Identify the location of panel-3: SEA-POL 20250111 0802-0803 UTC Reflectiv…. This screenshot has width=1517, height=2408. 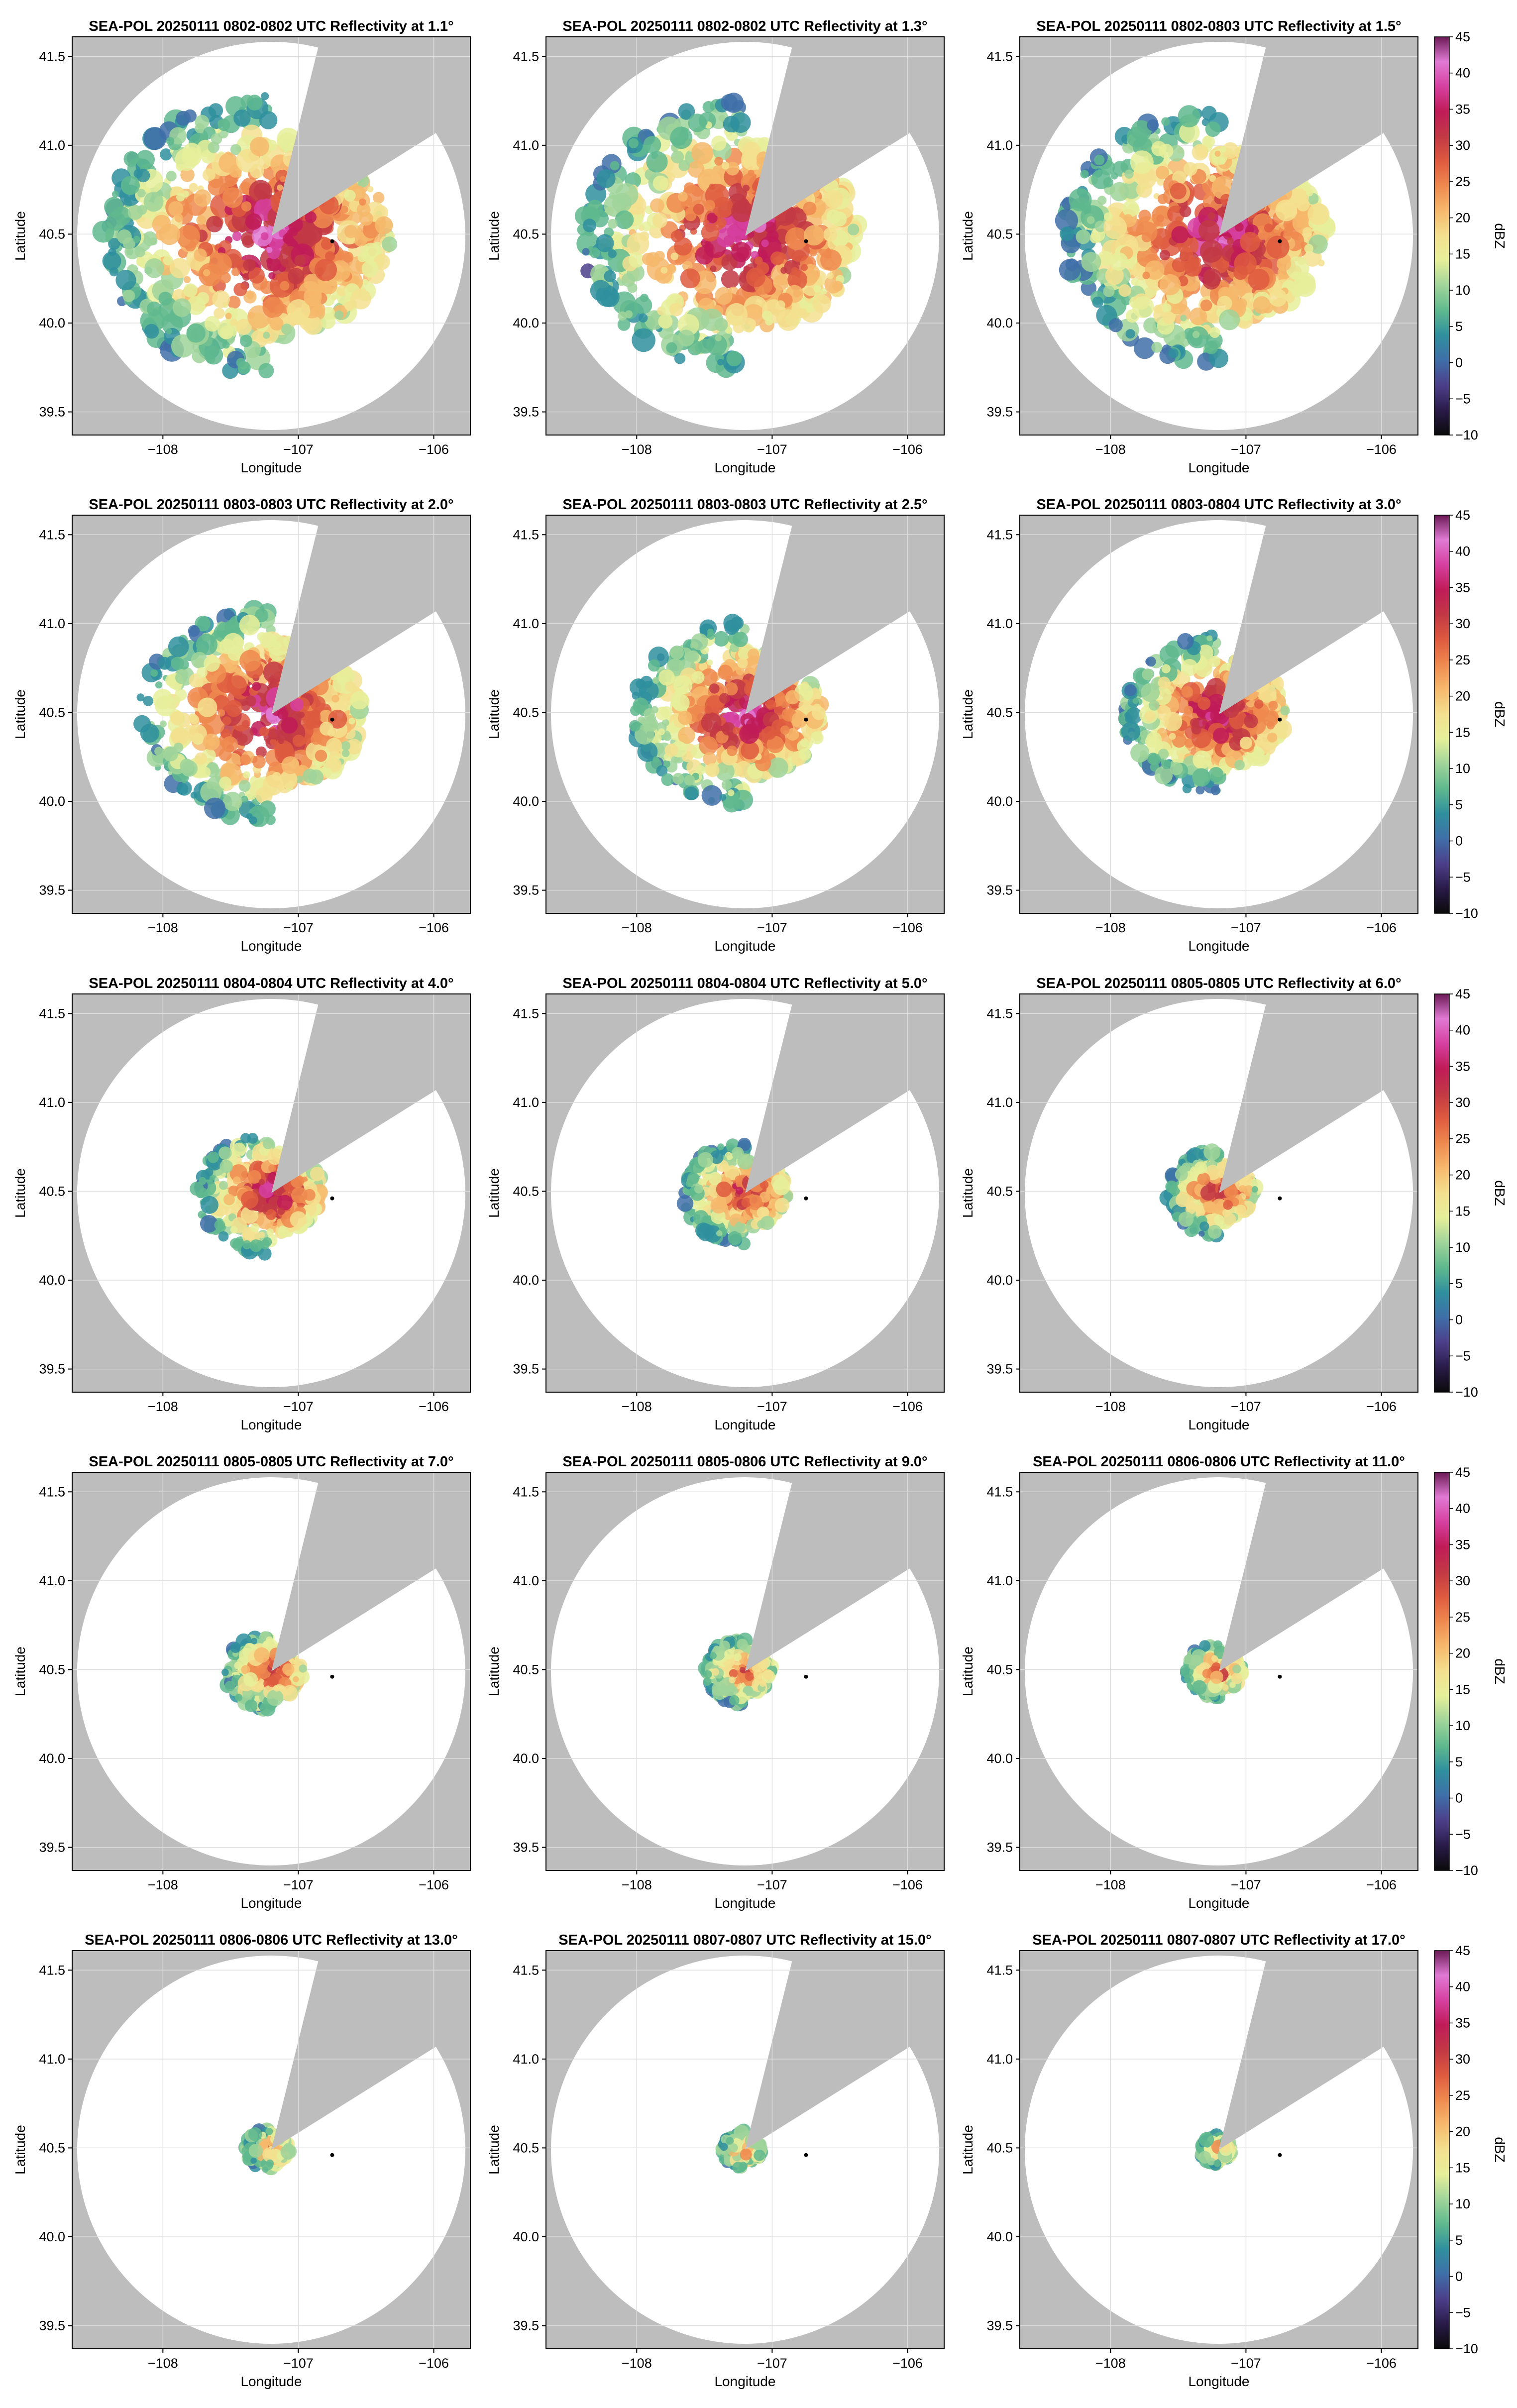
(1234, 246).